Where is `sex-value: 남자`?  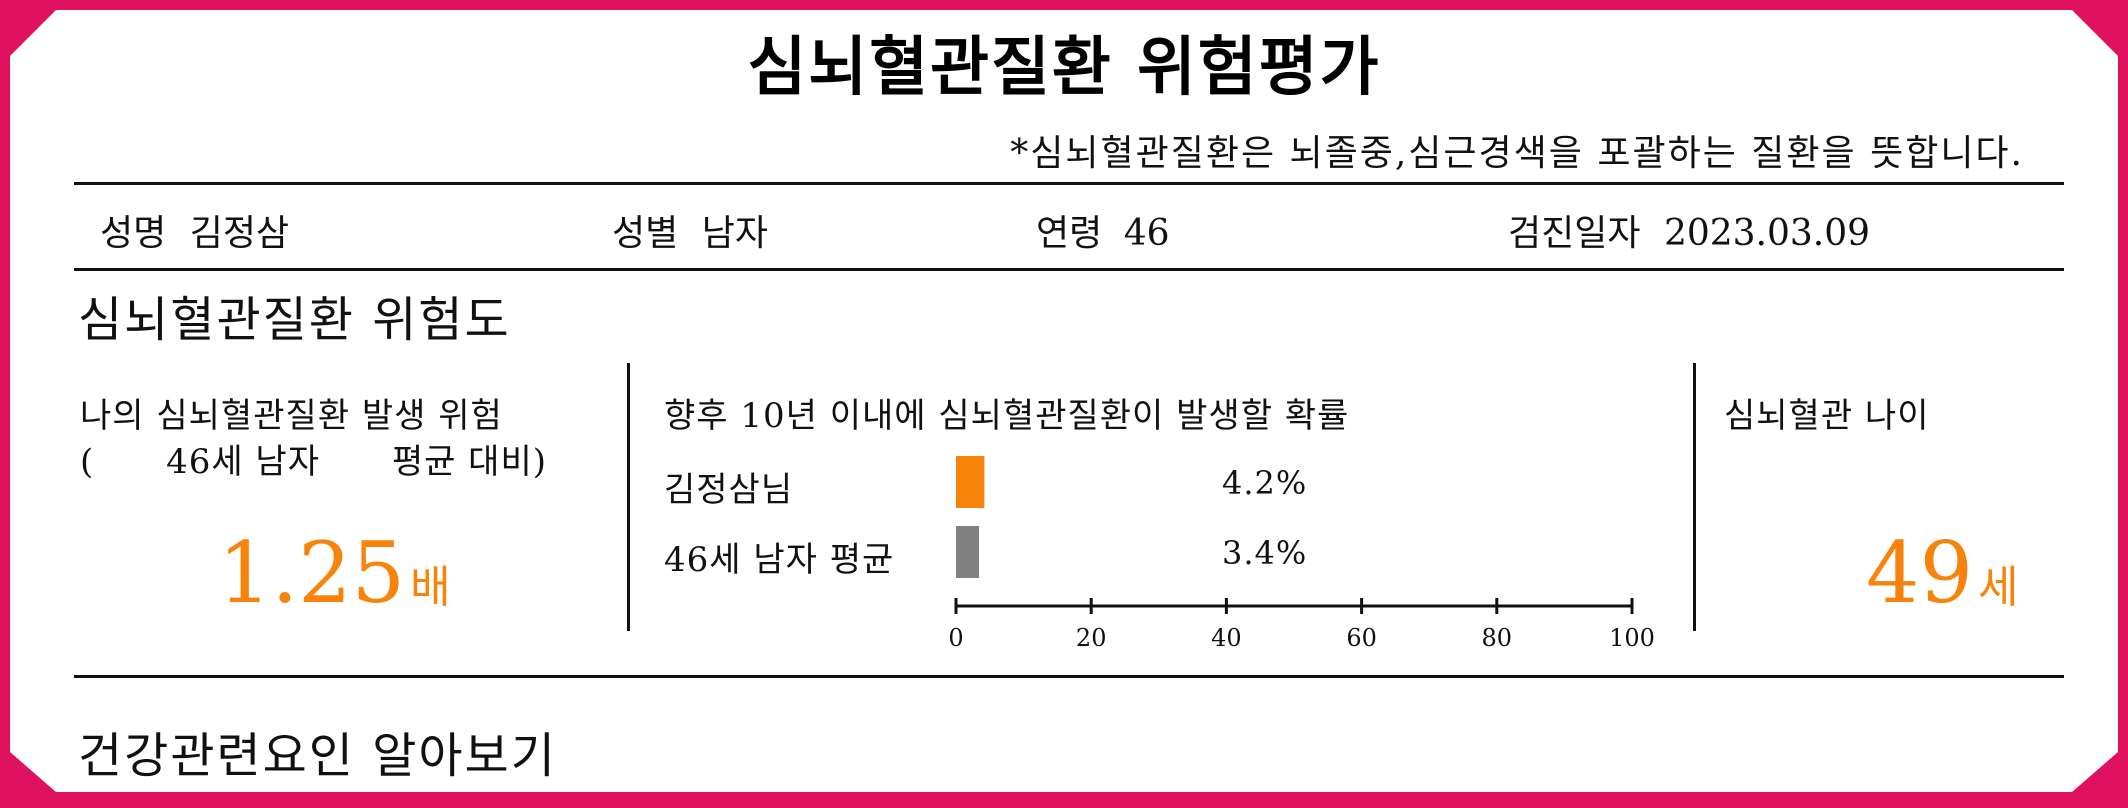 sex-value: 남자 is located at coordinates (734, 233).